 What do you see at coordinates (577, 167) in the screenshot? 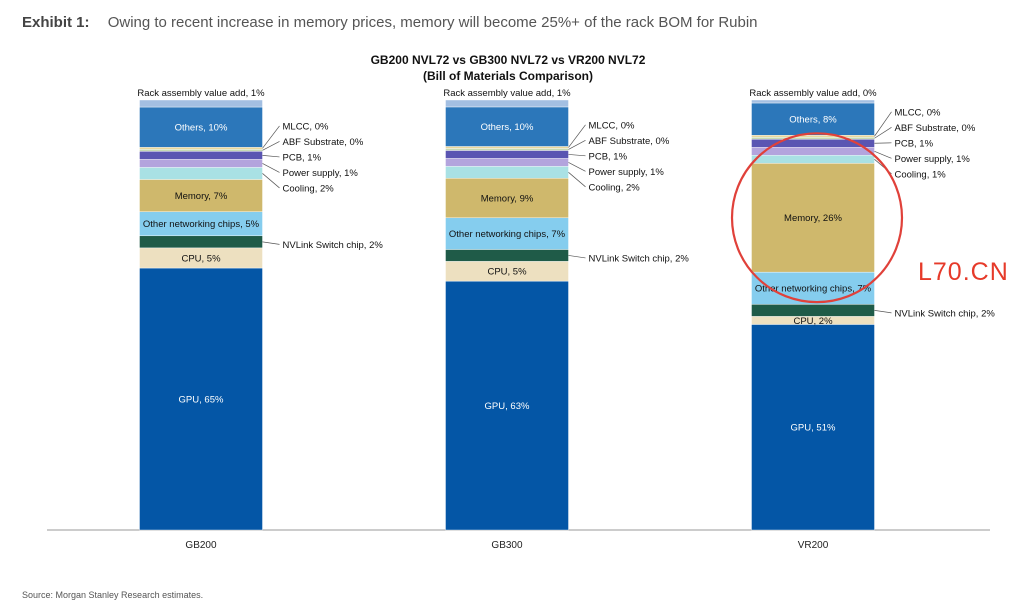
I see `leader-line-gb300-power-supply` at bounding box center [577, 167].